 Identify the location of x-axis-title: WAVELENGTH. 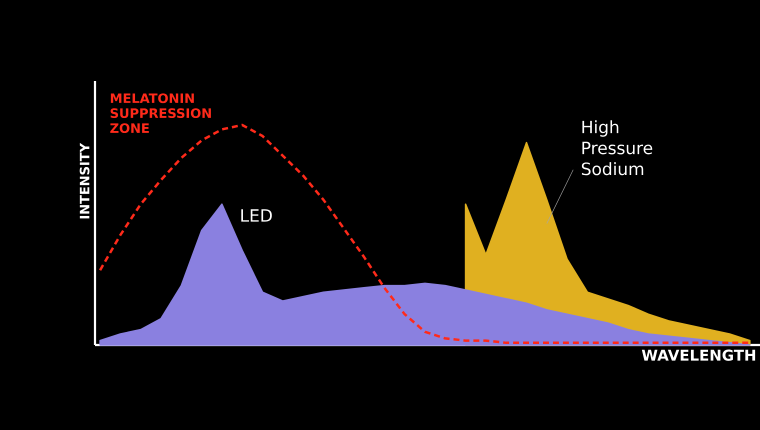
(699, 355).